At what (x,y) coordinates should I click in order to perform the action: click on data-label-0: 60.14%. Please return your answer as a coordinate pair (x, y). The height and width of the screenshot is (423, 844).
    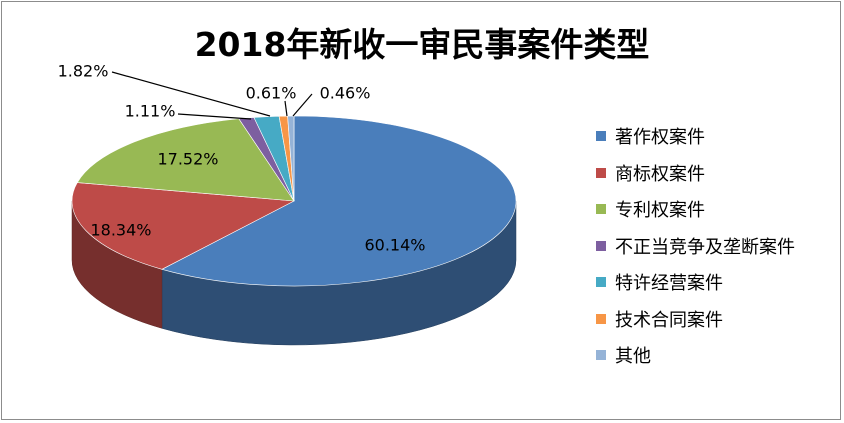
    Looking at the image, I should click on (394, 245).